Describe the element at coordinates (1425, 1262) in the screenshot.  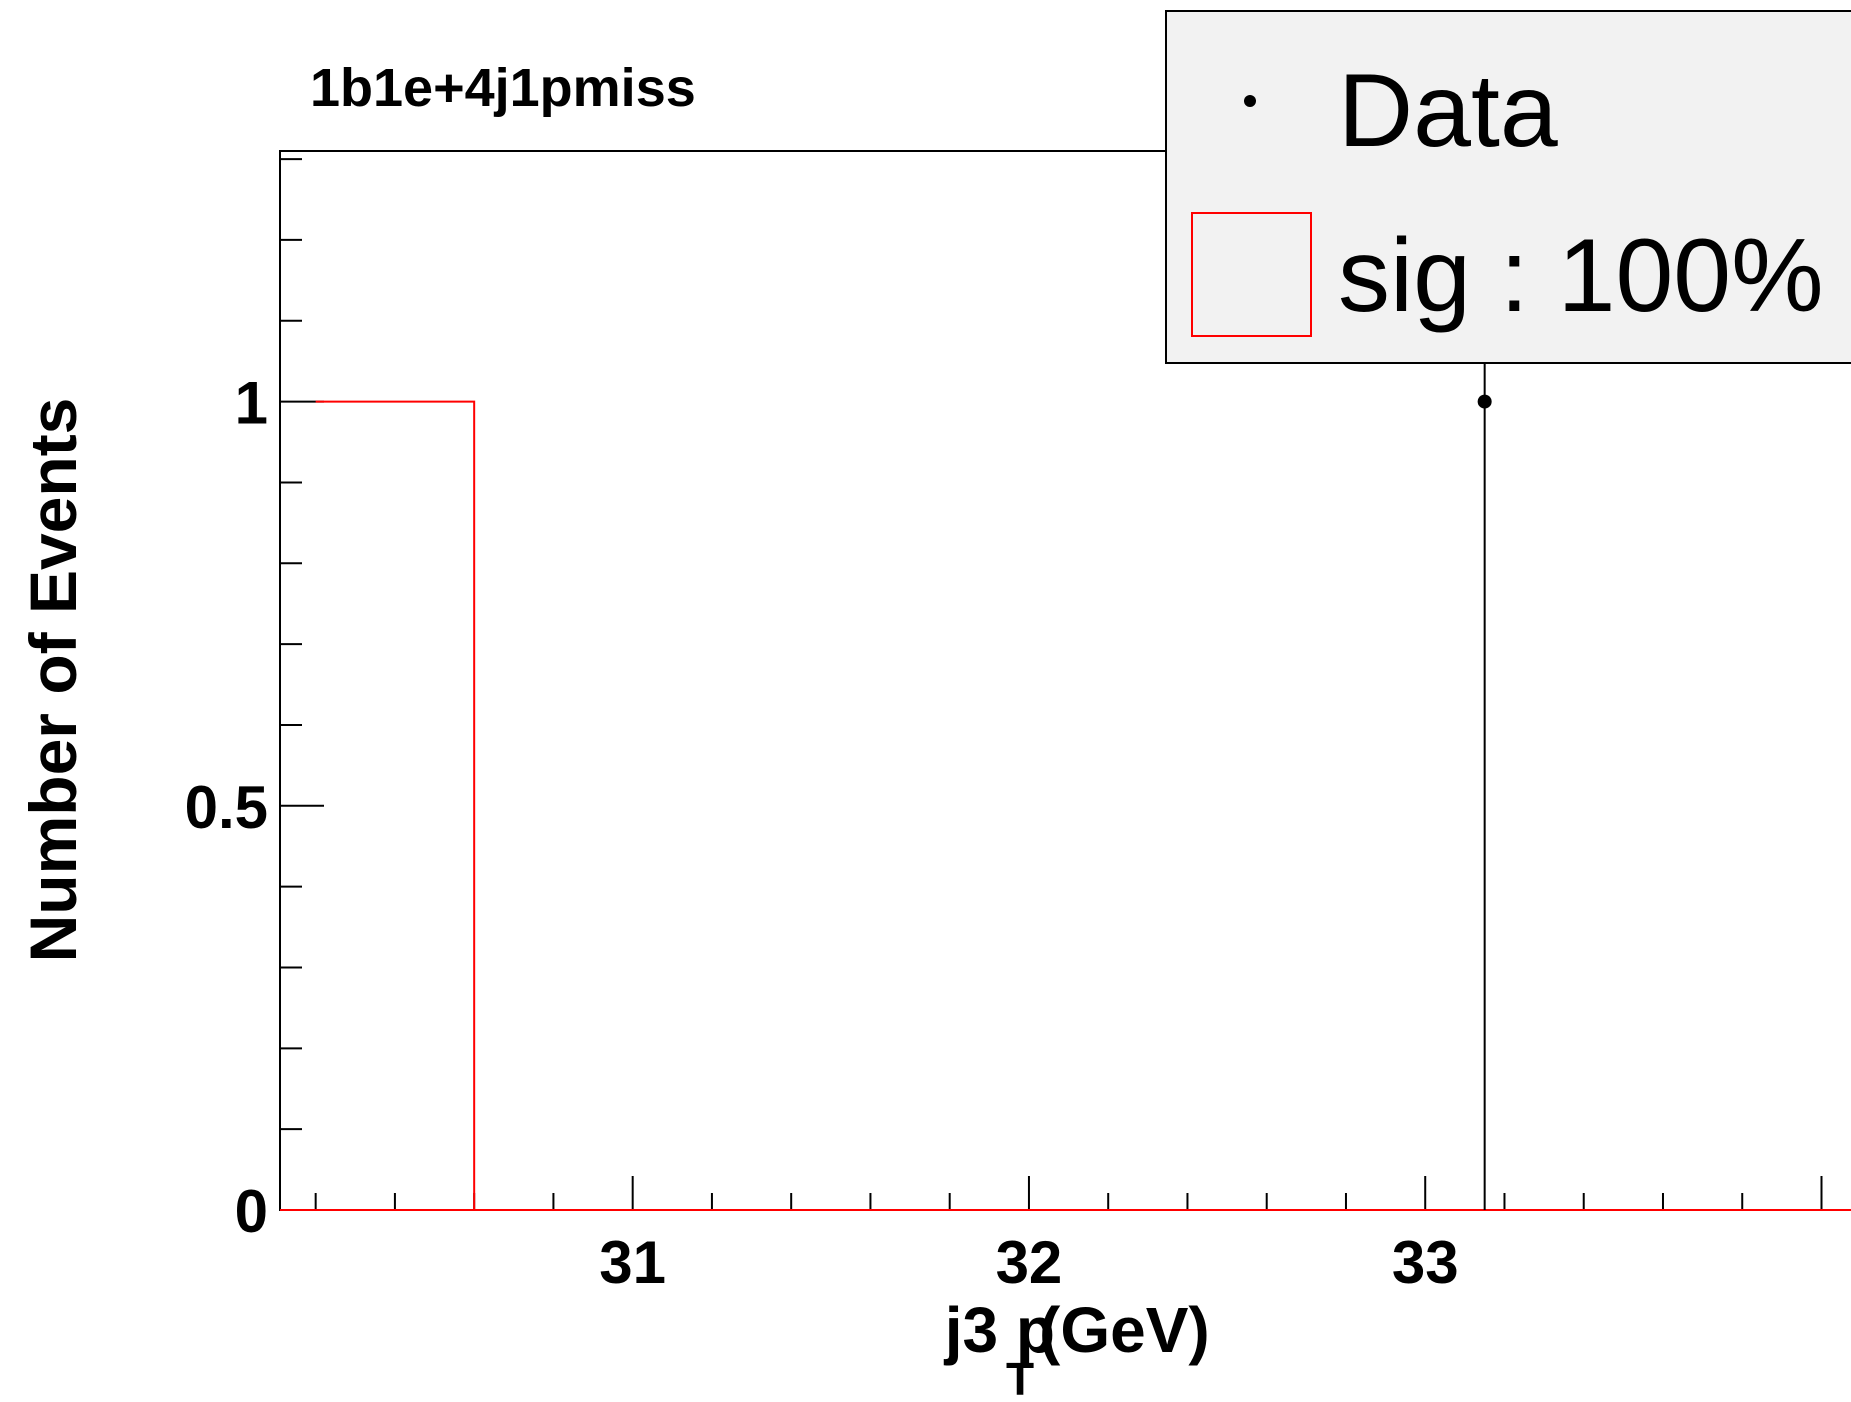
I see `x-tick-label: 33` at that location.